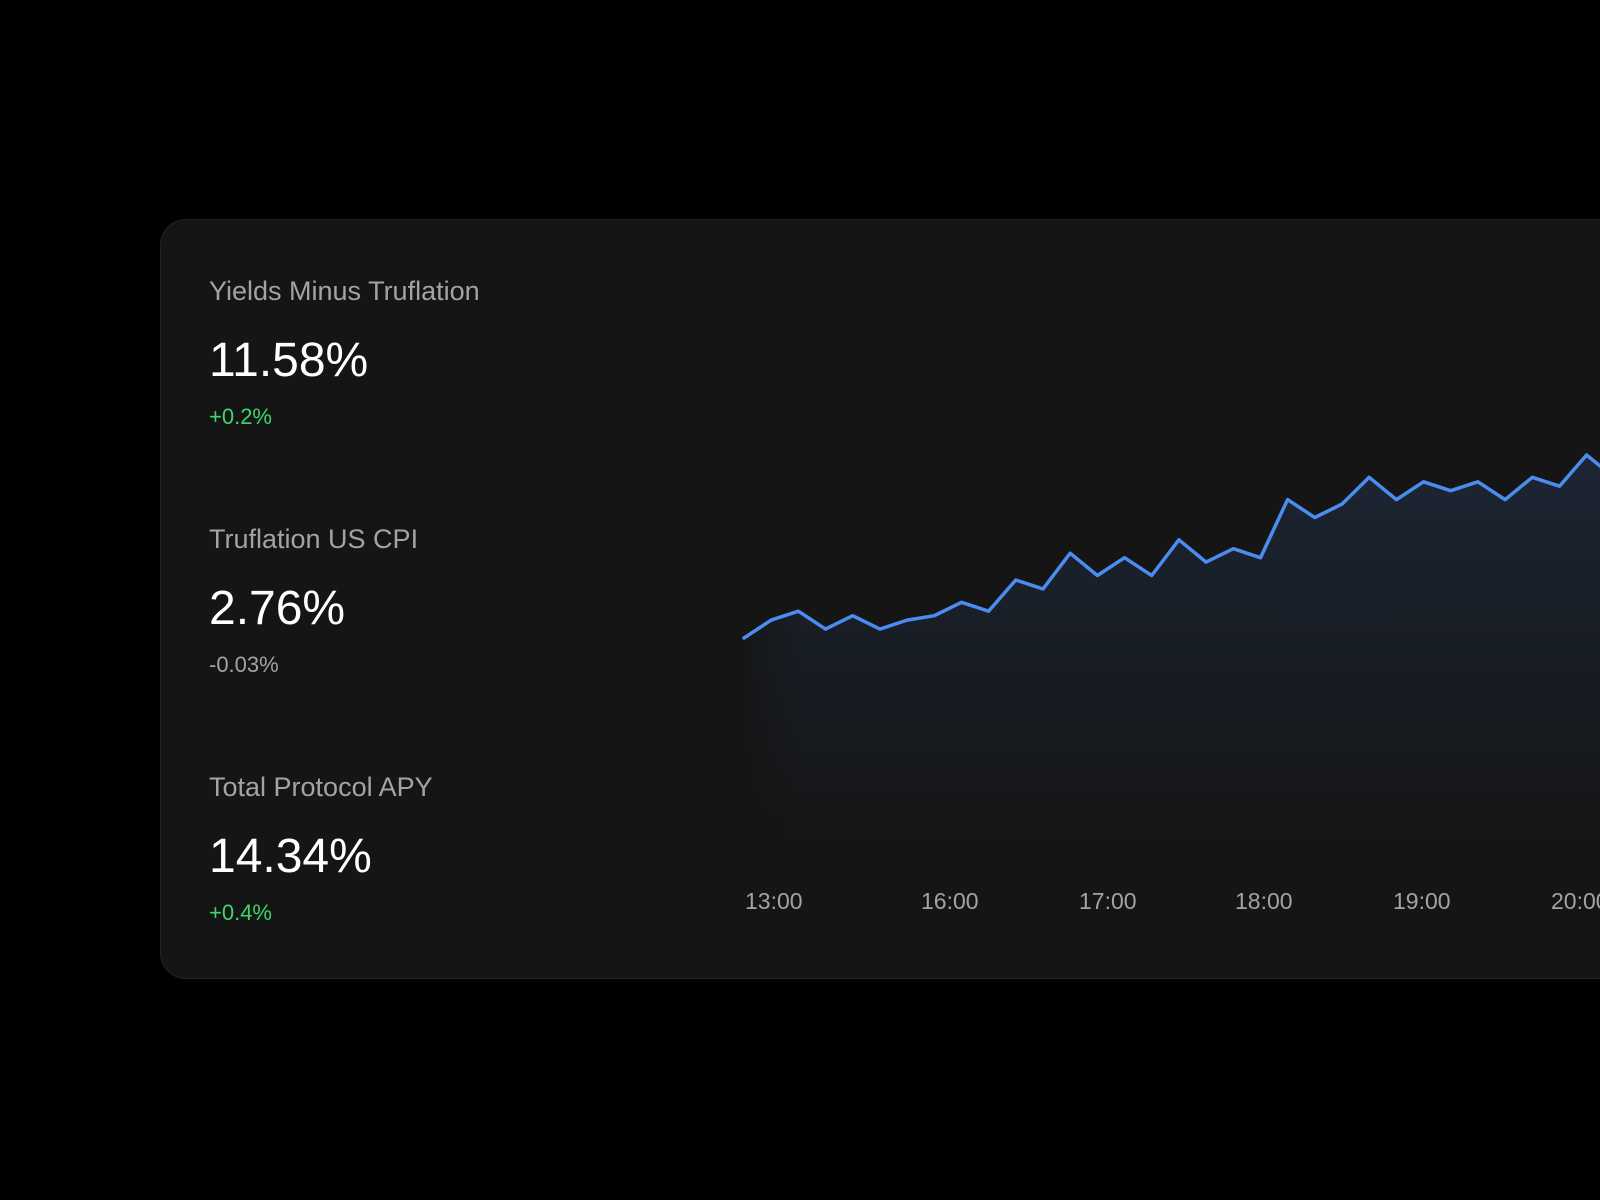 The image size is (1600, 1200). What do you see at coordinates (240, 912) in the screenshot?
I see `metric-change: +0.4%` at bounding box center [240, 912].